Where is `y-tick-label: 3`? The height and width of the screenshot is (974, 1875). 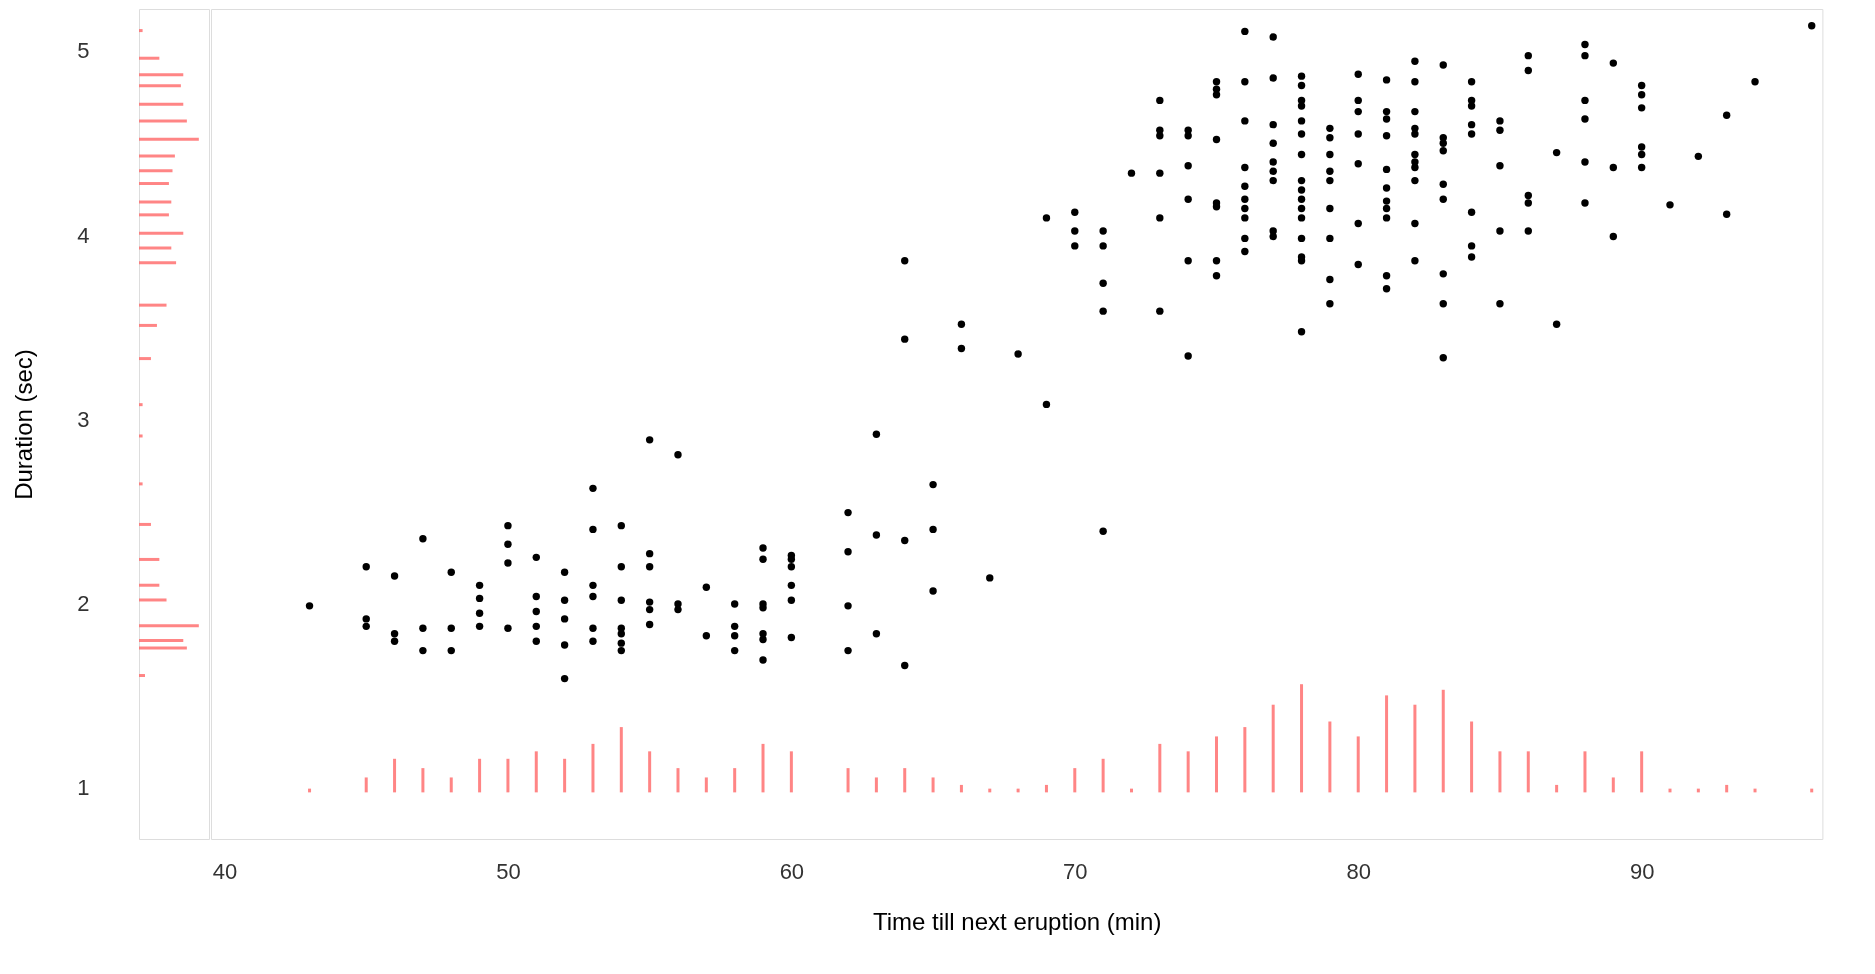
y-tick-label: 3 is located at coordinates (83, 419).